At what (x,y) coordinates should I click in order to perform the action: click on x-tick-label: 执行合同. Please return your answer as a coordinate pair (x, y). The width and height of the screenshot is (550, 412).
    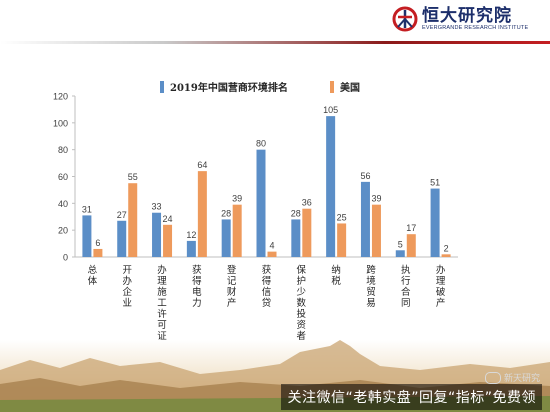
    Looking at the image, I should click on (406, 286).